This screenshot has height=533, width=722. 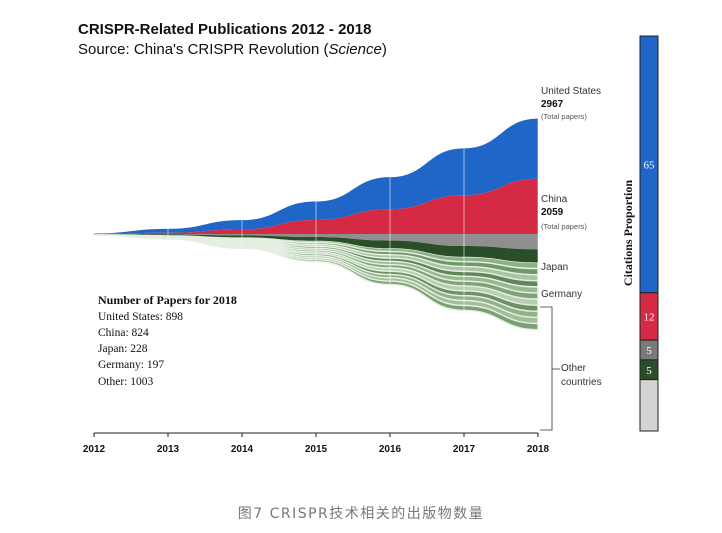 What do you see at coordinates (140, 317) in the screenshot?
I see `annotation-line-us: United States: 898` at bounding box center [140, 317].